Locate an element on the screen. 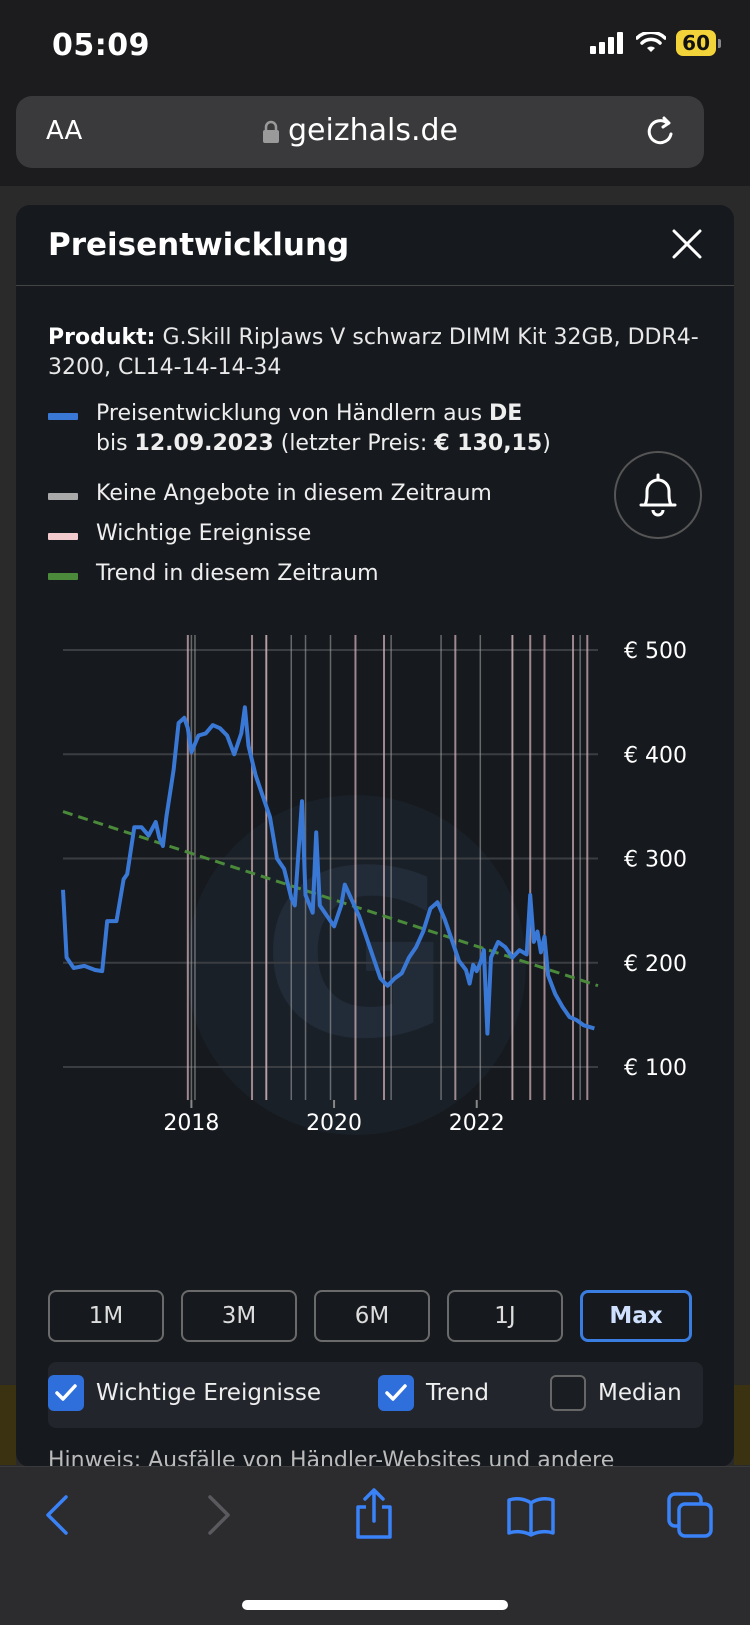  legend-label-events: Wichtige Ereignisse is located at coordinates (204, 533).